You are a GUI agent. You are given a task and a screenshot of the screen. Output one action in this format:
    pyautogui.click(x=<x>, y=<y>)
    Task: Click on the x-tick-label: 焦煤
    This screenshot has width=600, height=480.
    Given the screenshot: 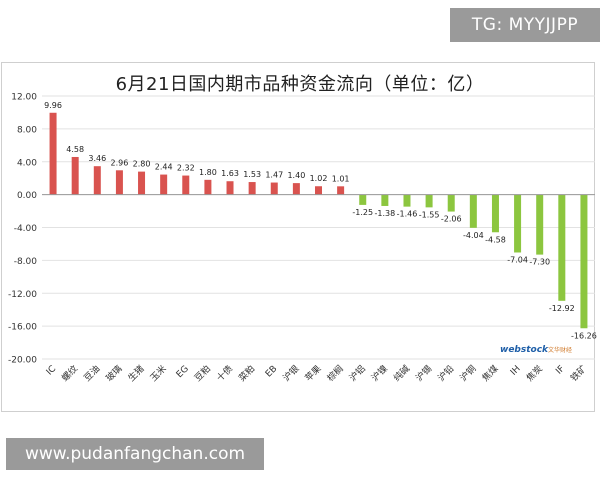 What is the action you would take?
    pyautogui.click(x=489, y=373)
    